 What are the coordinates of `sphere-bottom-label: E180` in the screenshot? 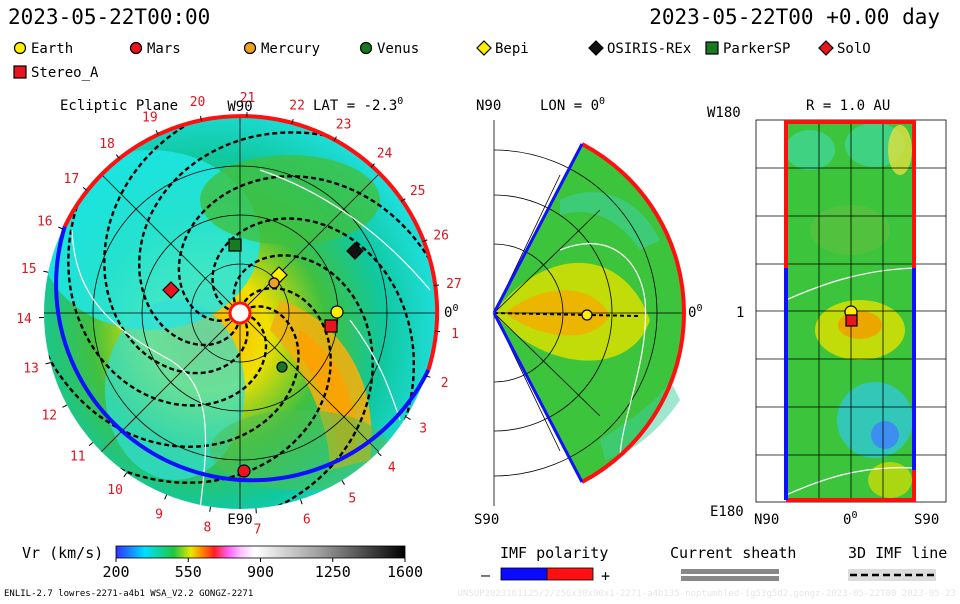 It's located at (727, 512).